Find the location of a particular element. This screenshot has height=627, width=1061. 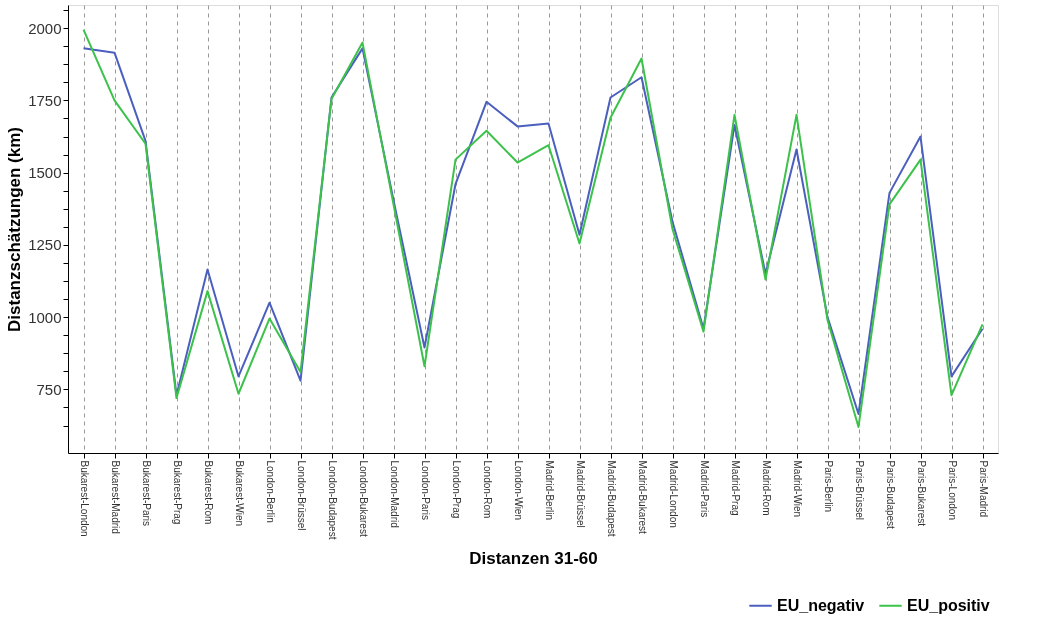

y-tick-label: 2000 is located at coordinates (45, 28).